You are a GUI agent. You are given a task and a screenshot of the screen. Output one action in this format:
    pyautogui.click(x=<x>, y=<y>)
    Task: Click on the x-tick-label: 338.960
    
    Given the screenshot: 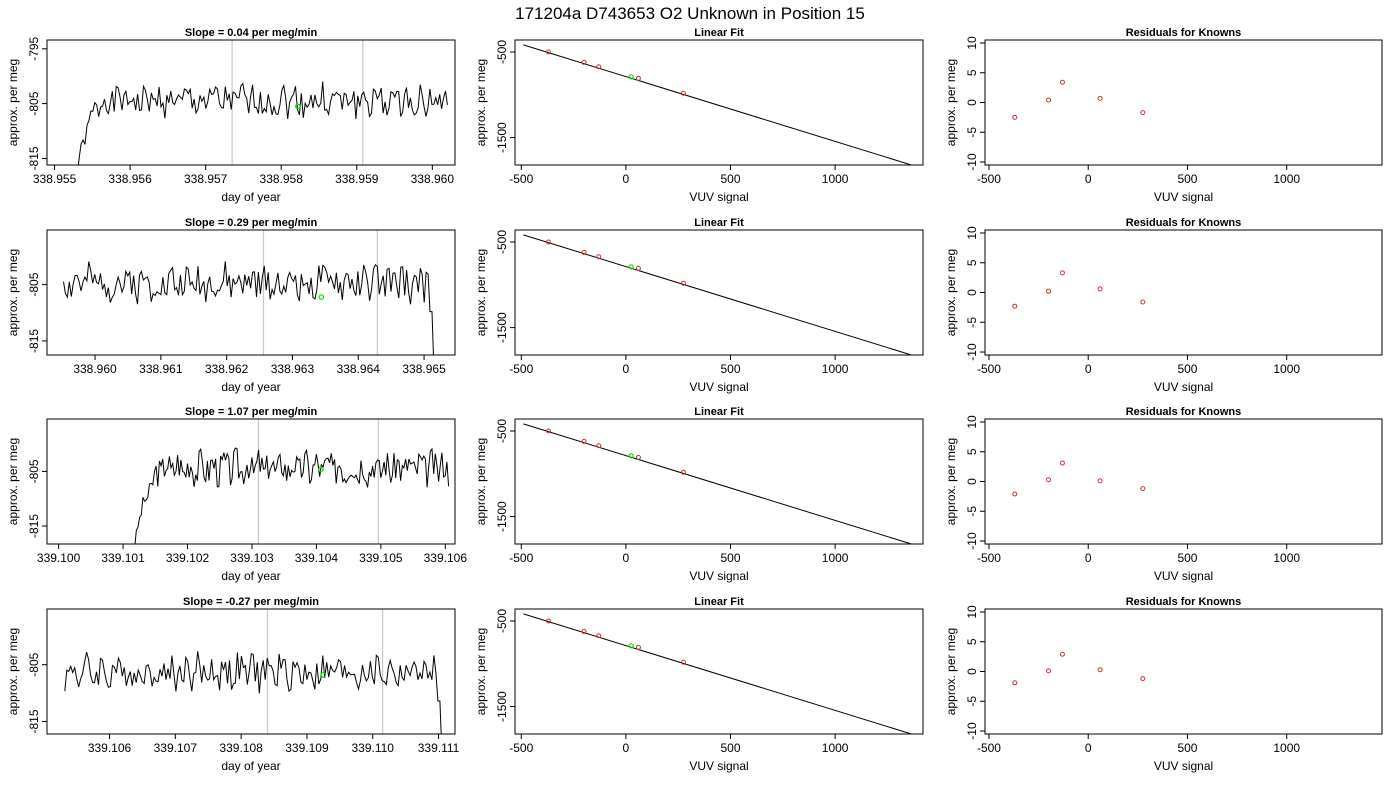 What is the action you would take?
    pyautogui.click(x=95, y=369)
    